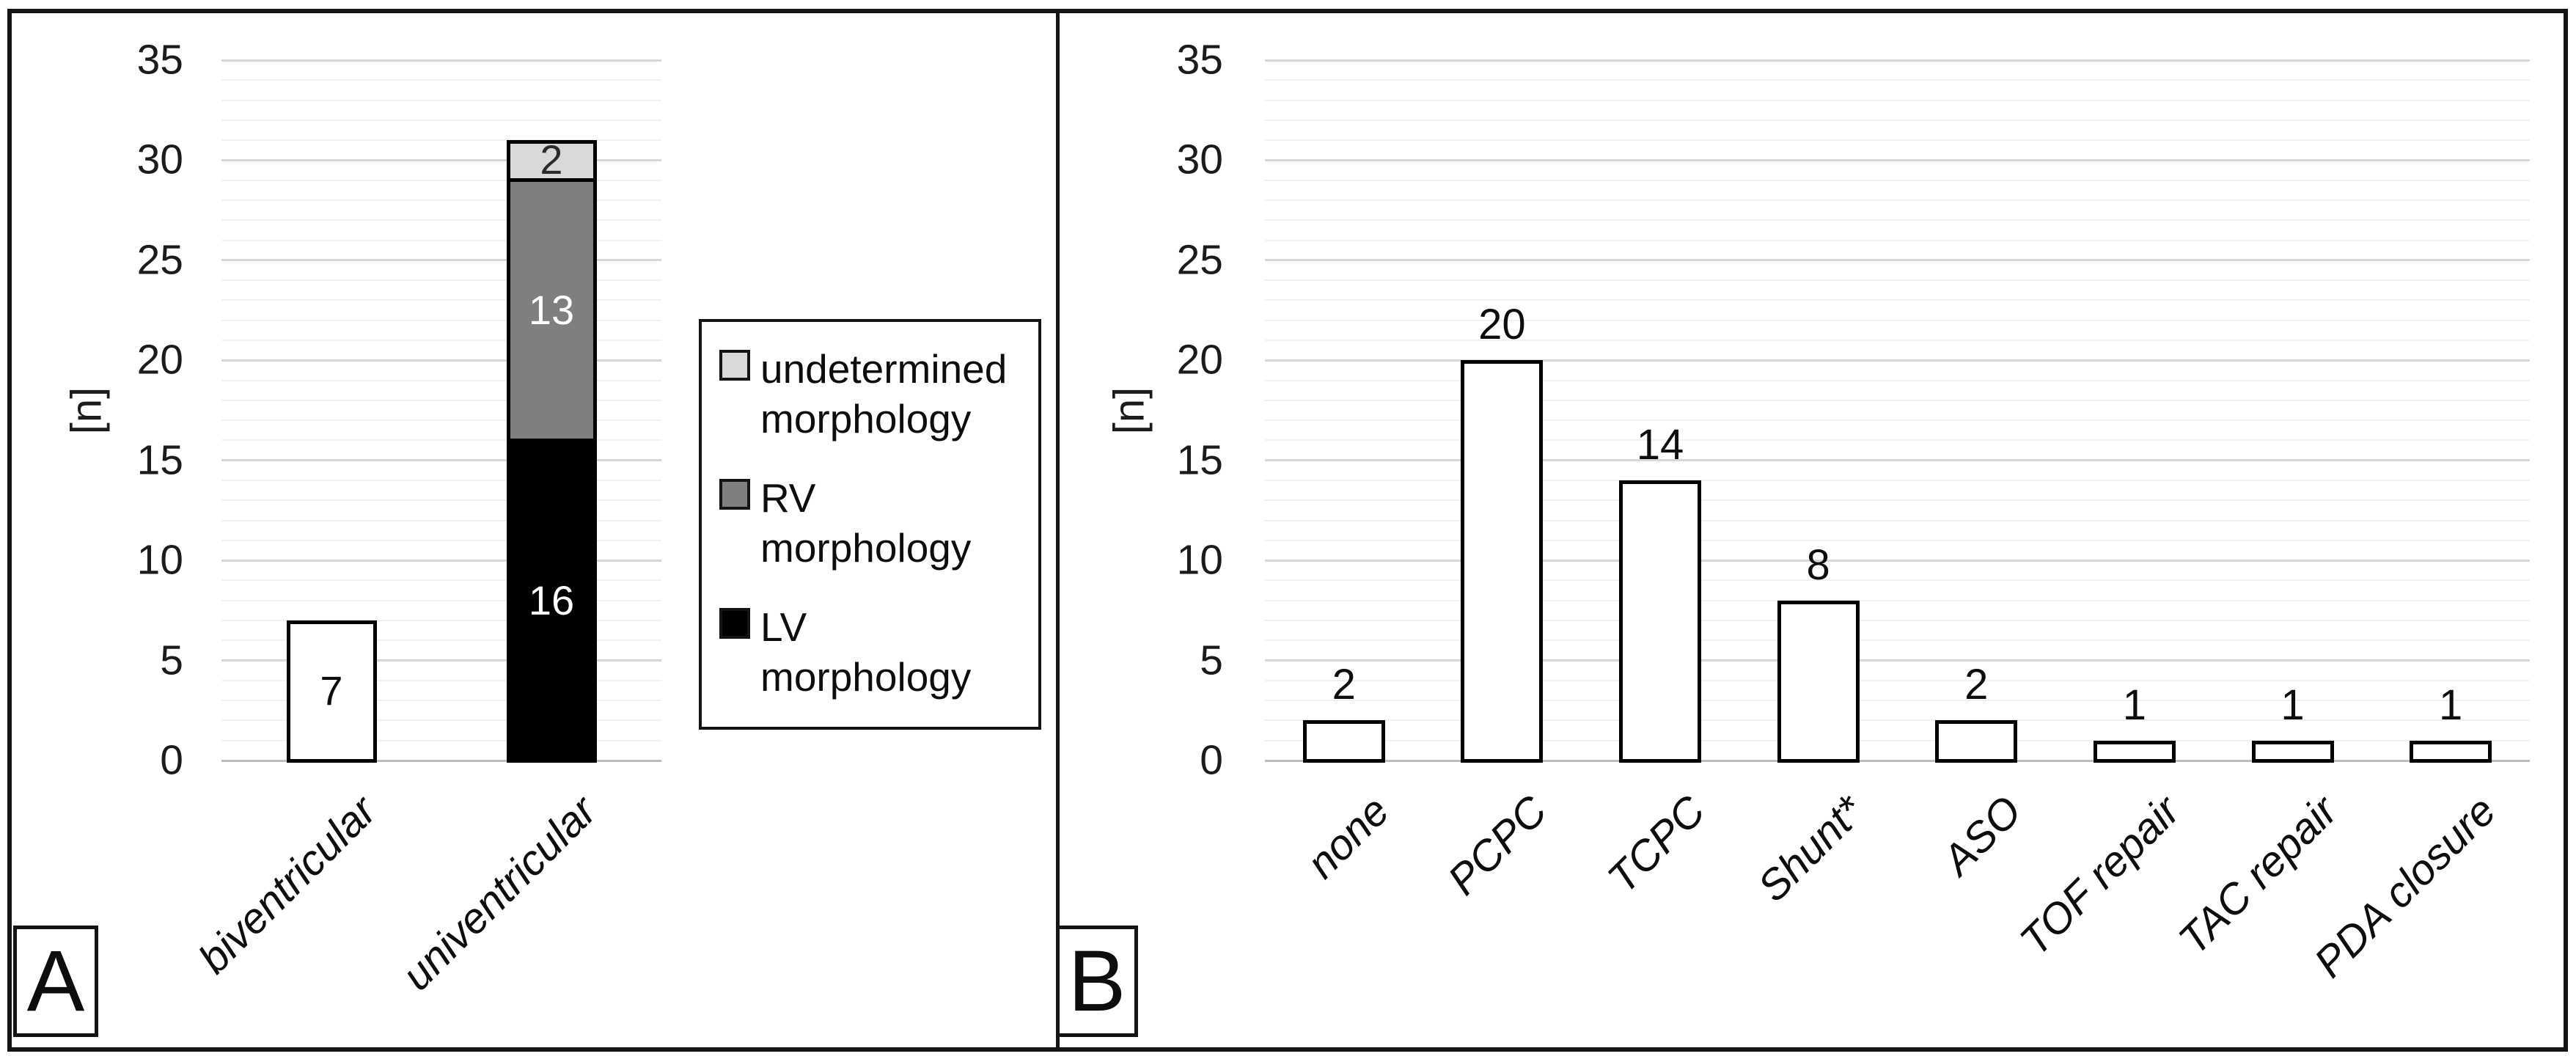 Image resolution: width=2576 pixels, height=1059 pixels. Describe the element at coordinates (1199, 260) in the screenshot. I see `y-tick-label: 25` at that location.